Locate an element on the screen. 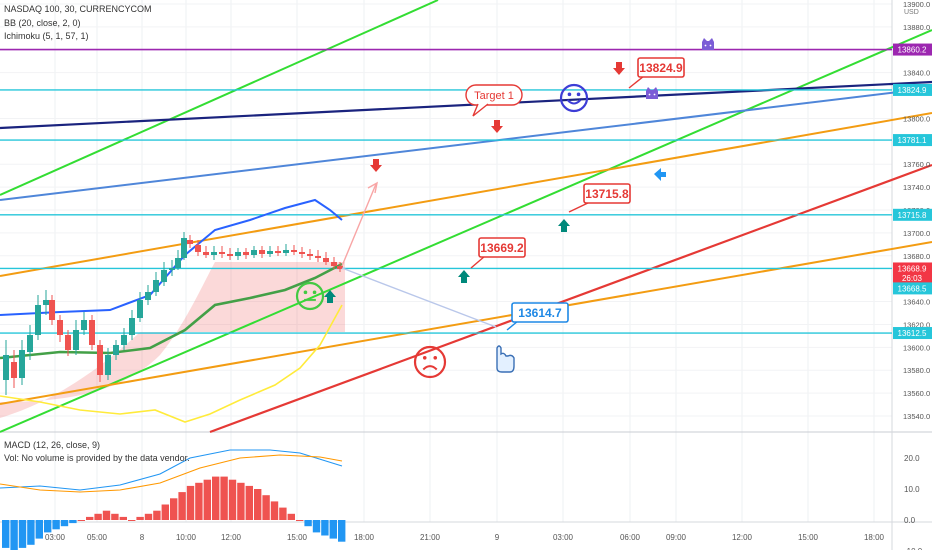 The image size is (932, 550). macd-legend: MACD (12, 26, close, 9) is located at coordinates (52, 445).